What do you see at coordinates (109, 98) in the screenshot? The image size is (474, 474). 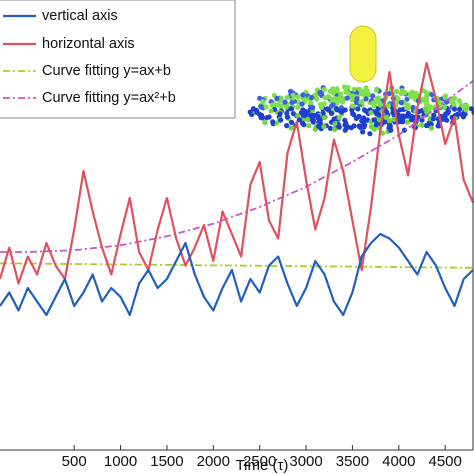 I see `legend-label-3: Curve fitting y=ax²+b` at bounding box center [109, 98].